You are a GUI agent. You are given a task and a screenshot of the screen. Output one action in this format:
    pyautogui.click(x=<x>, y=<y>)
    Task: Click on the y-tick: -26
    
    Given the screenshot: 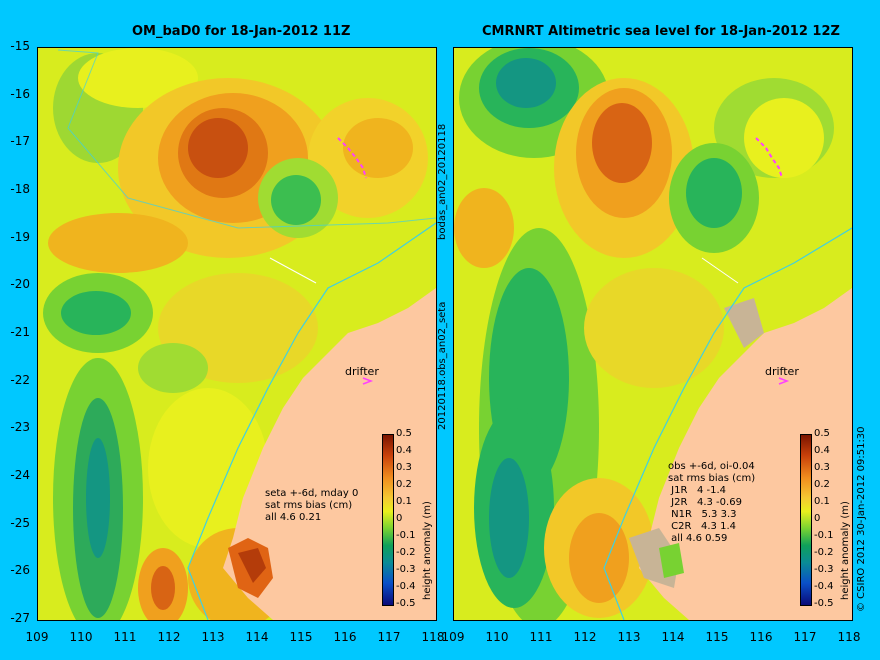 What is the action you would take?
    pyautogui.click(x=20, y=570)
    